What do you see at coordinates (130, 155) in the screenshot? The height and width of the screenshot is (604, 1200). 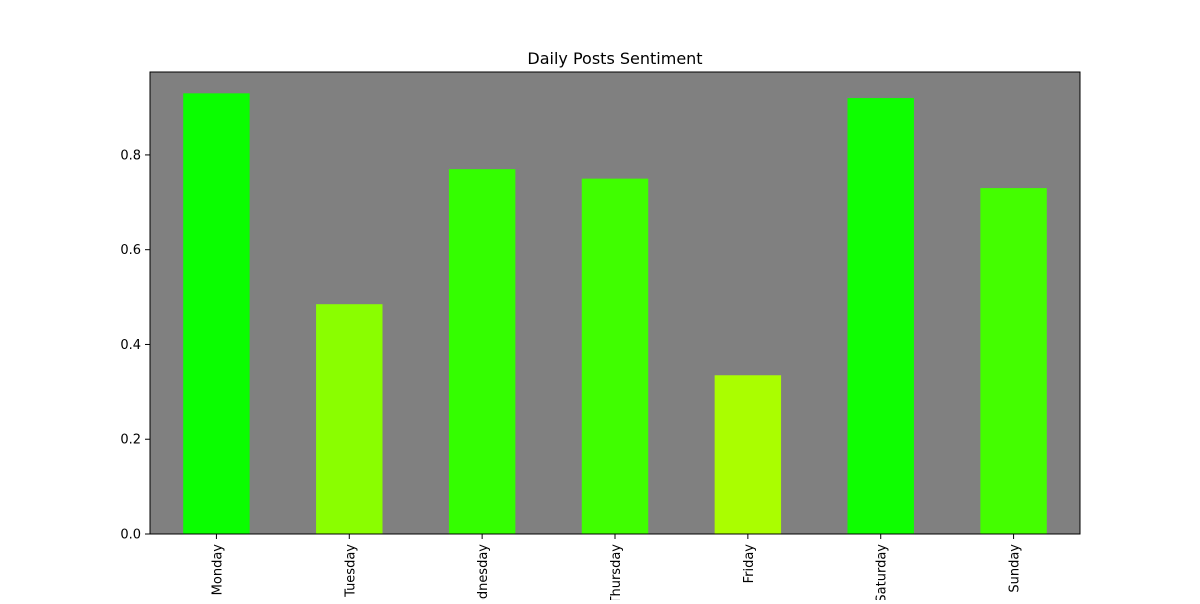 I see `y-tick-label: 0.8` at bounding box center [130, 155].